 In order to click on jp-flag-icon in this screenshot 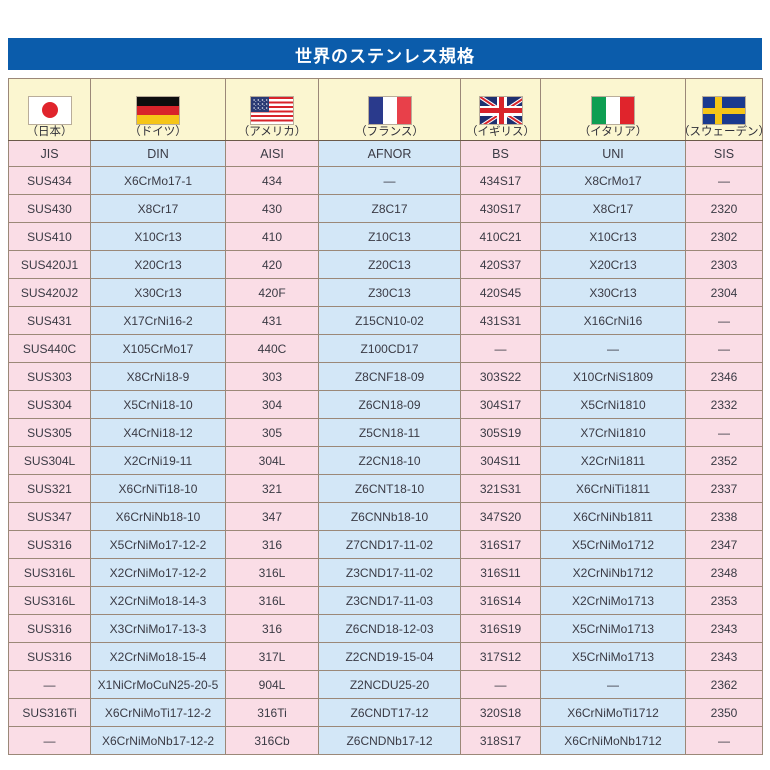, I will do `click(49, 110)`.